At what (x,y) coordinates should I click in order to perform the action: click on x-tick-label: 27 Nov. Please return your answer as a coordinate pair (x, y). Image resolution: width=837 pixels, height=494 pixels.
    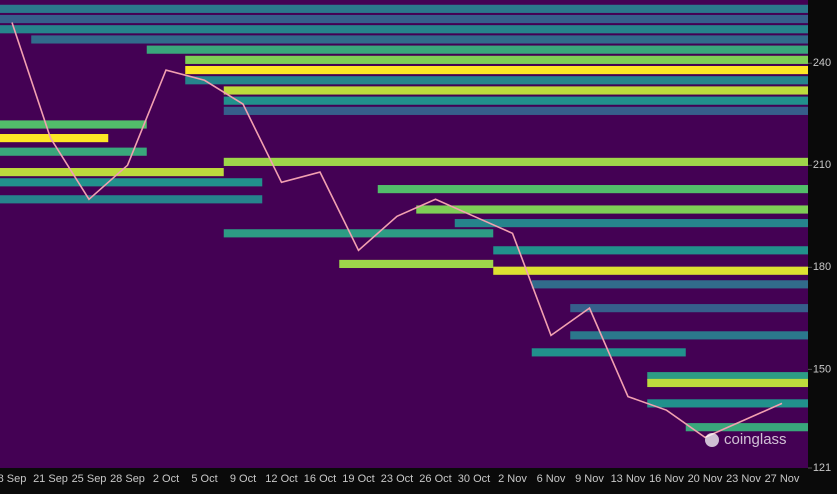
    Looking at the image, I should click on (782, 479).